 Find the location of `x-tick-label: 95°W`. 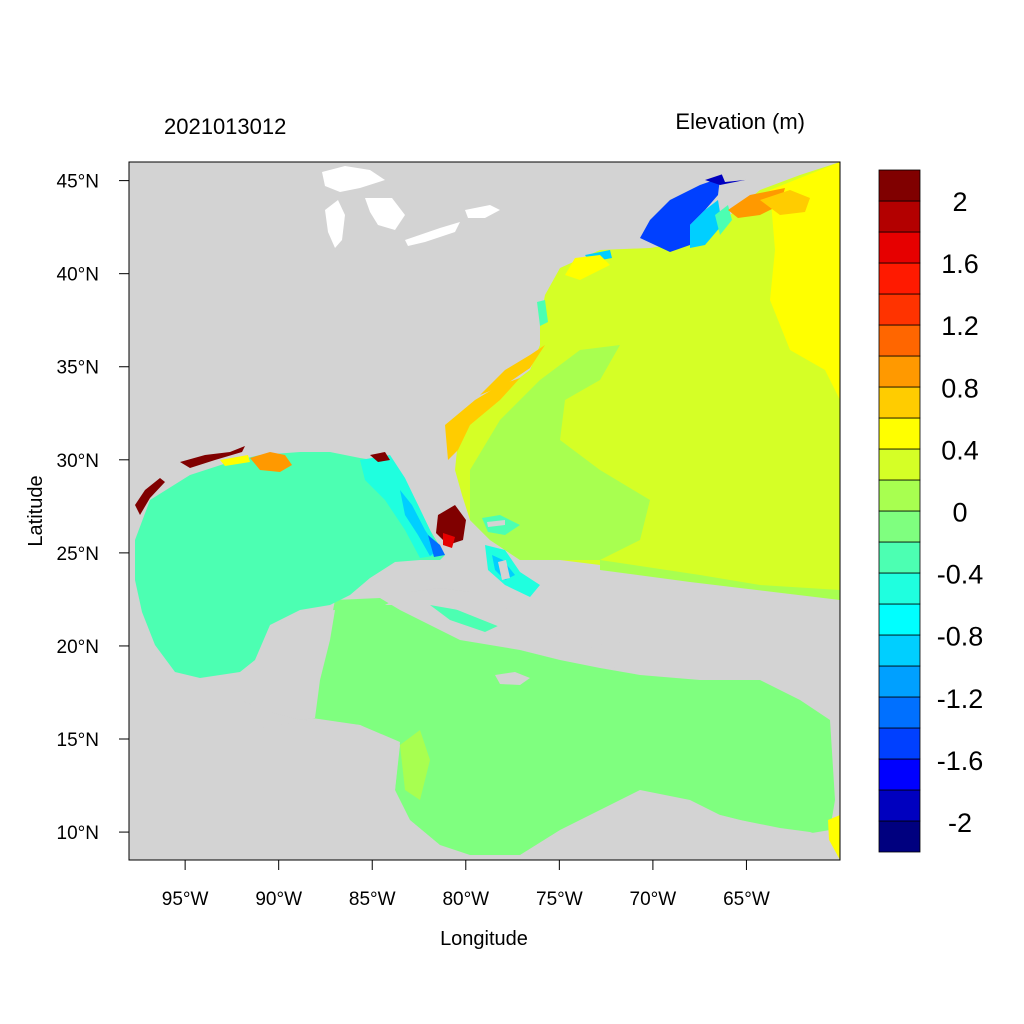

x-tick-label: 95°W is located at coordinates (185, 899).